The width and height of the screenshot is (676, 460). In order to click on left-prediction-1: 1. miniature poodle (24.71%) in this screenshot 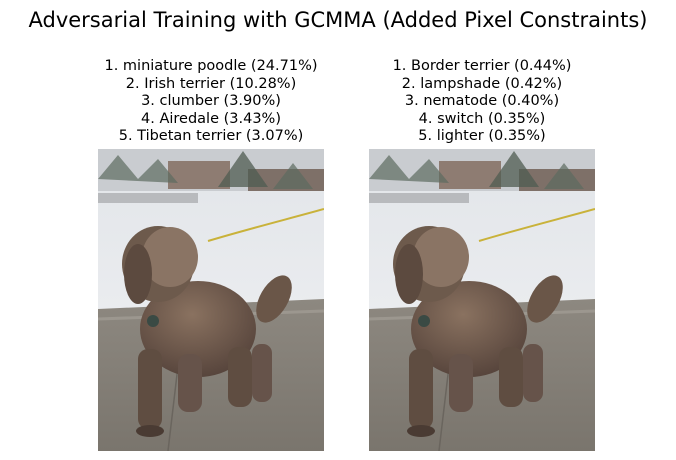, I will do `click(211, 66)`.